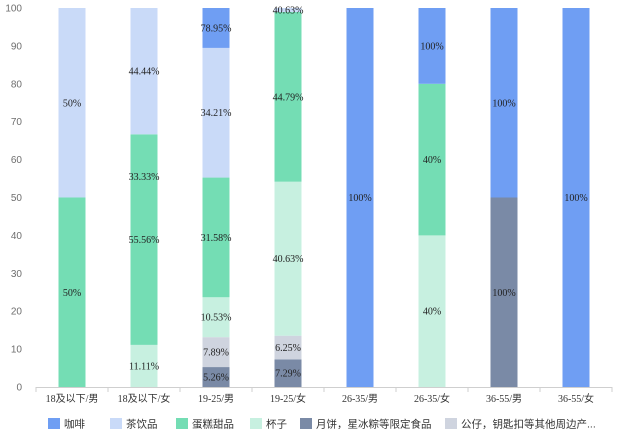 This screenshot has width=632, height=444. Describe the element at coordinates (17, 160) in the screenshot. I see `y-tick-label: 60` at that location.